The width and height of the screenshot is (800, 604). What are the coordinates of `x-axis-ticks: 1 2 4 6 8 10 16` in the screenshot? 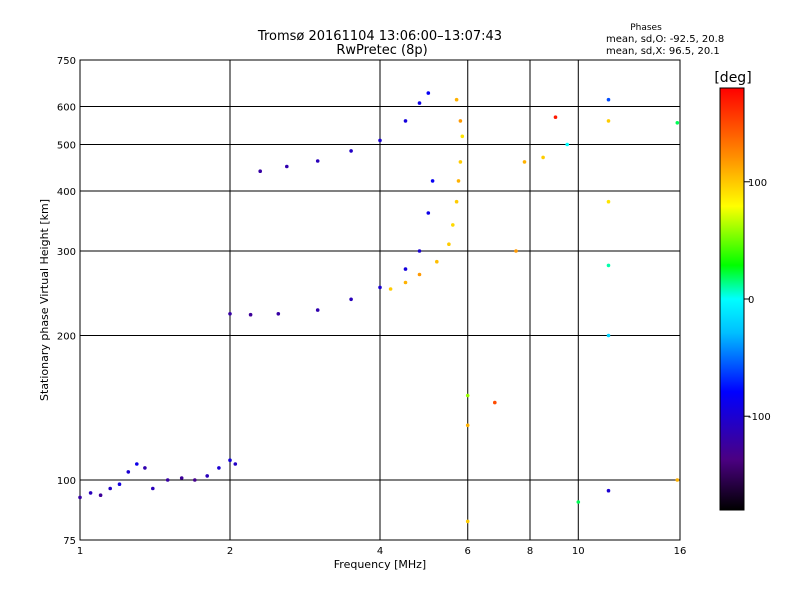 It's located at (382, 551).